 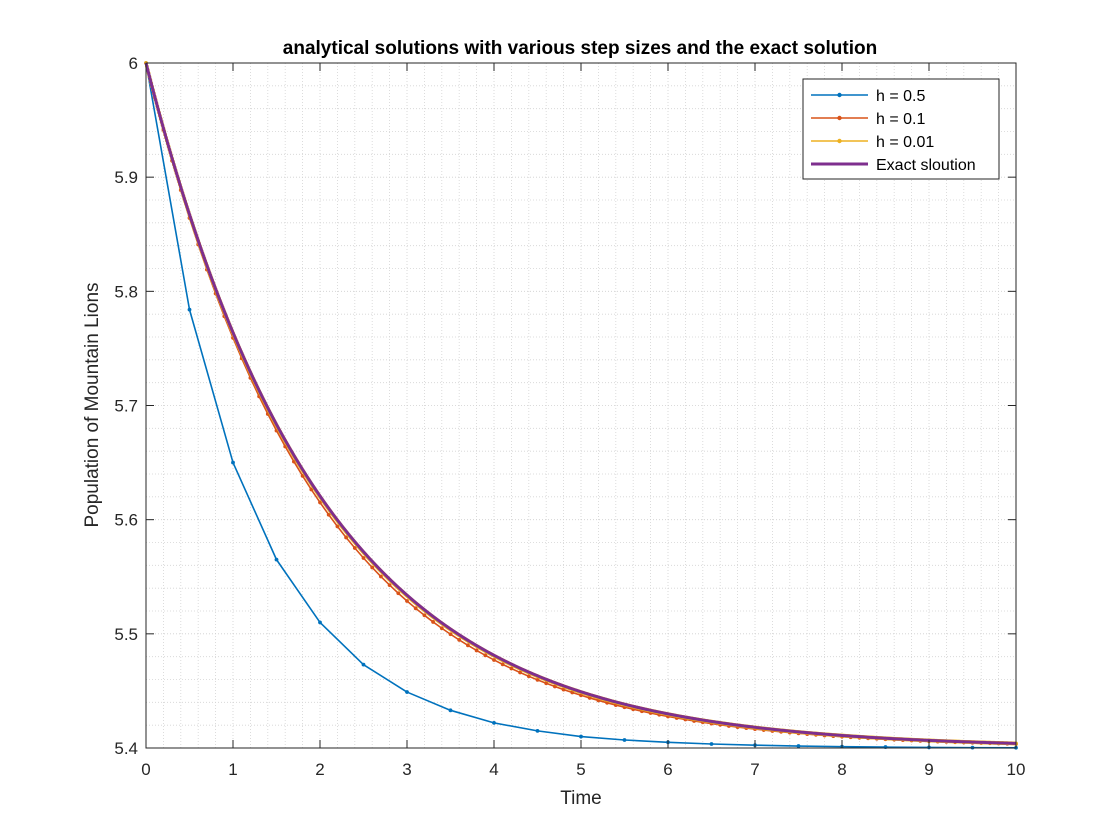 I want to click on x-tick-labels: 0 1 2 3 4 5 6 7 8 9 10, so click(x=583, y=769).